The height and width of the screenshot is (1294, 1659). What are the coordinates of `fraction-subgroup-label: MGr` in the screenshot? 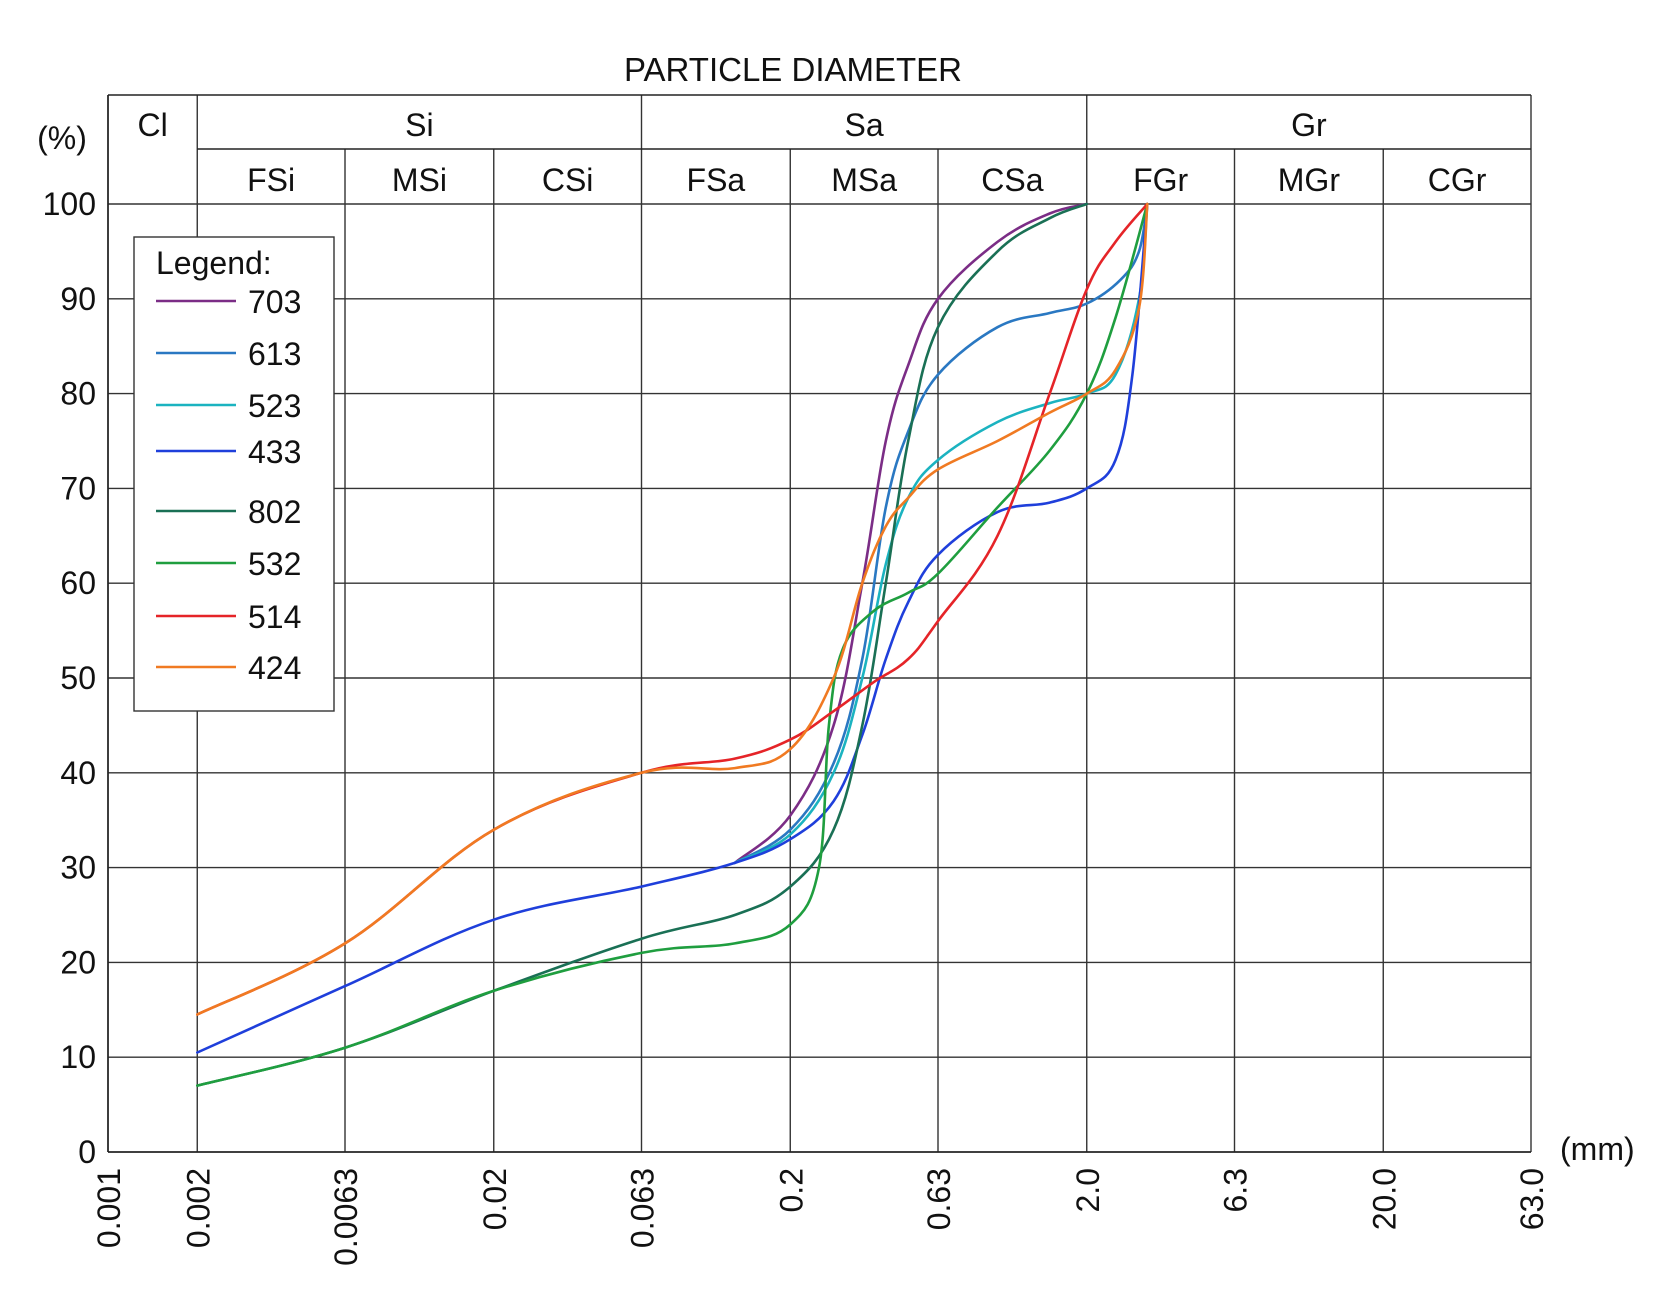 It's located at (1309, 180).